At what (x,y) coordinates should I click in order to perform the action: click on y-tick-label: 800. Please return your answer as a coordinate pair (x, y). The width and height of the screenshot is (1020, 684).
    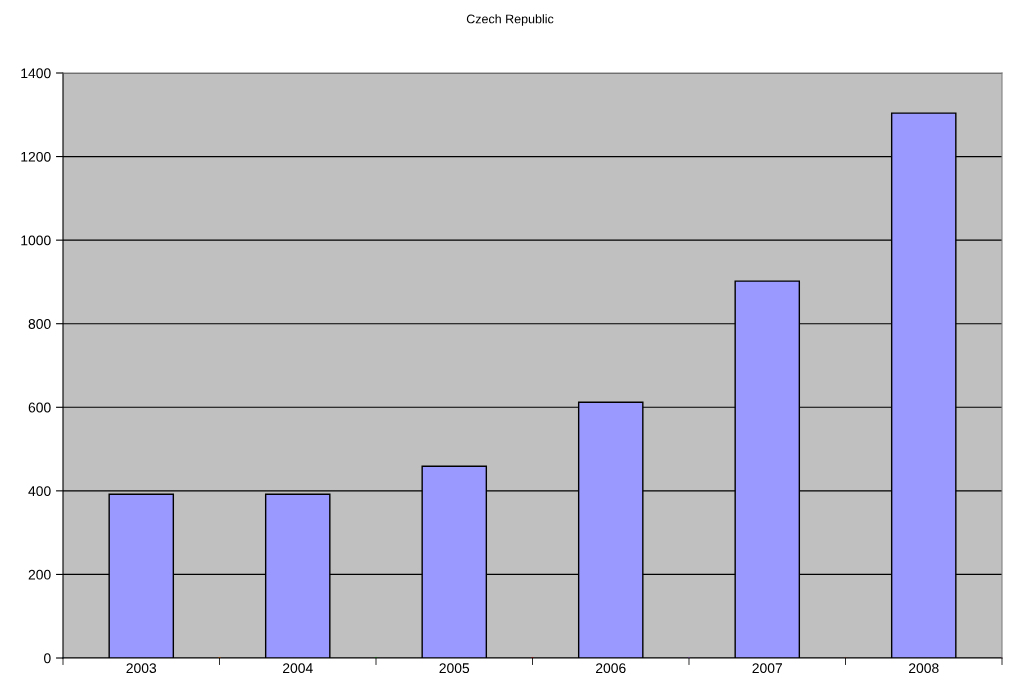
    Looking at the image, I should click on (39, 324).